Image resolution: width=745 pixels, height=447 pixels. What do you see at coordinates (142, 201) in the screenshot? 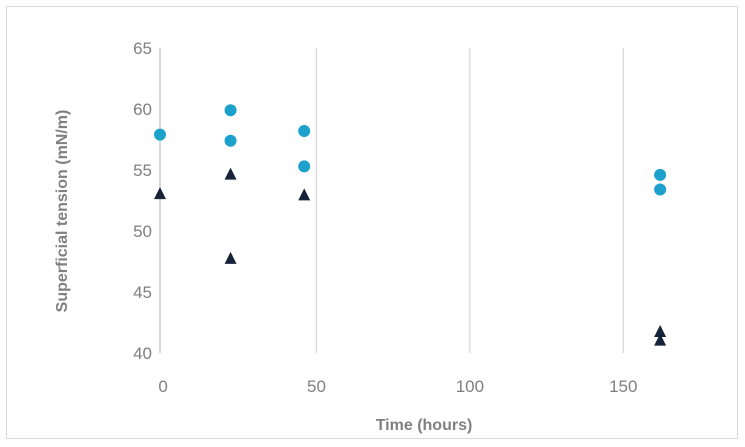
I see `y-tick-labels: 40 45 50 55 60 65` at bounding box center [142, 201].